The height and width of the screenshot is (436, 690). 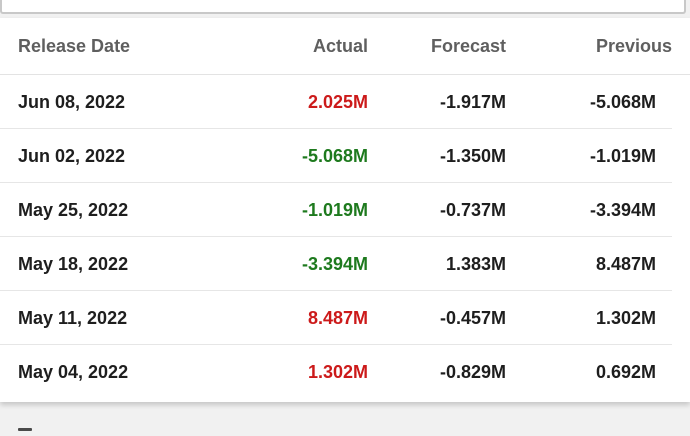 What do you see at coordinates (625, 318) in the screenshot?
I see `previous-cell: 1.302M` at bounding box center [625, 318].